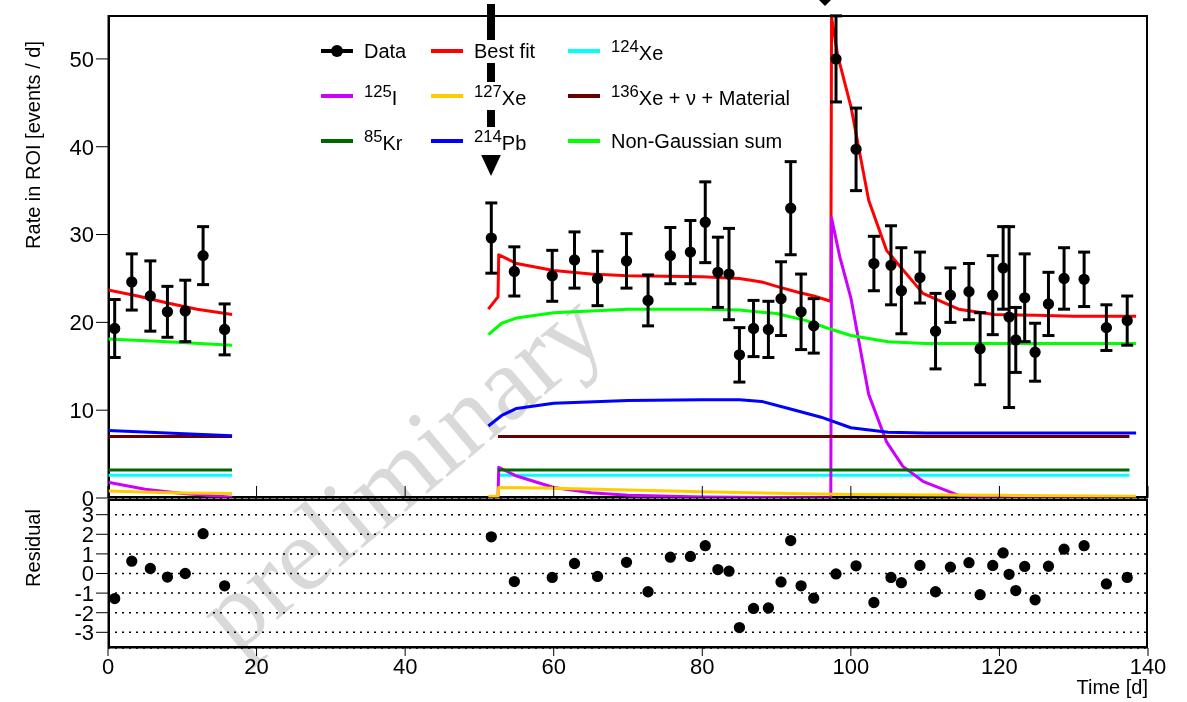 This screenshot has width=1187, height=702. I want to click on legend-label: $^{85}$Kr, so click(383, 141).